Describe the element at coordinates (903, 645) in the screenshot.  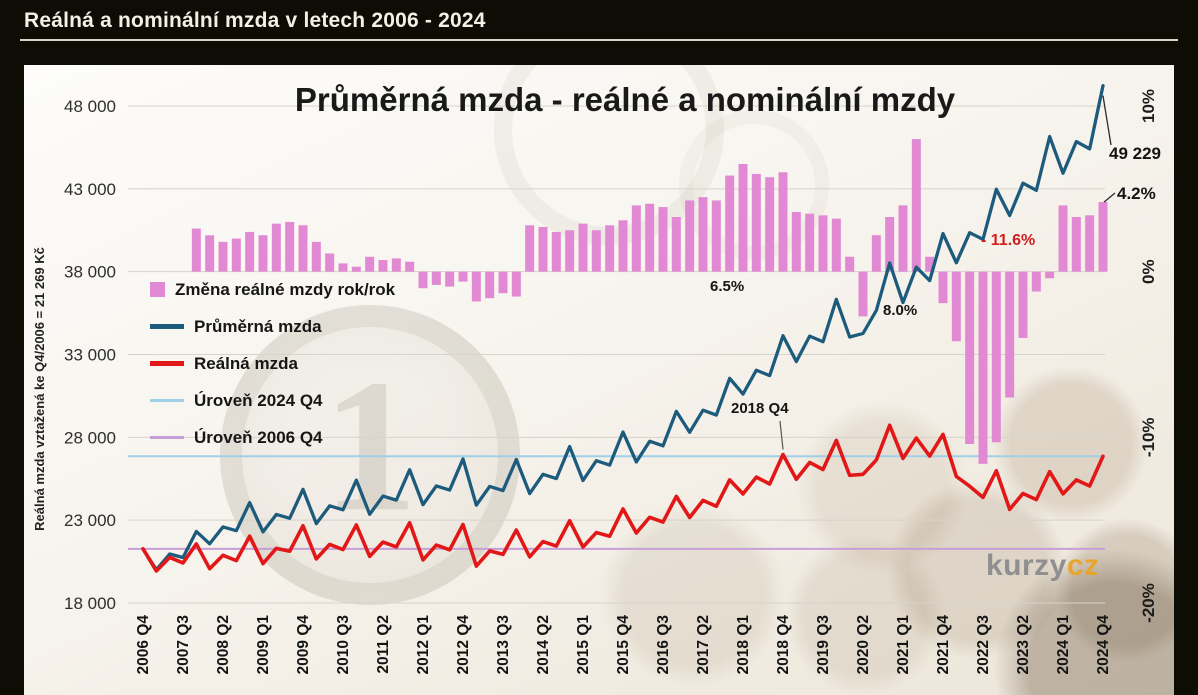
I see `svg-text: 2021 Q1` at that location.